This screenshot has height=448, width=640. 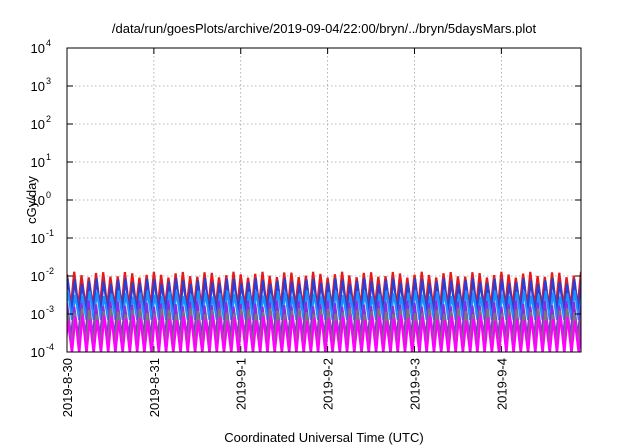 What do you see at coordinates (50, 271) in the screenshot?
I see `y-tick-exponent: -2` at bounding box center [50, 271].